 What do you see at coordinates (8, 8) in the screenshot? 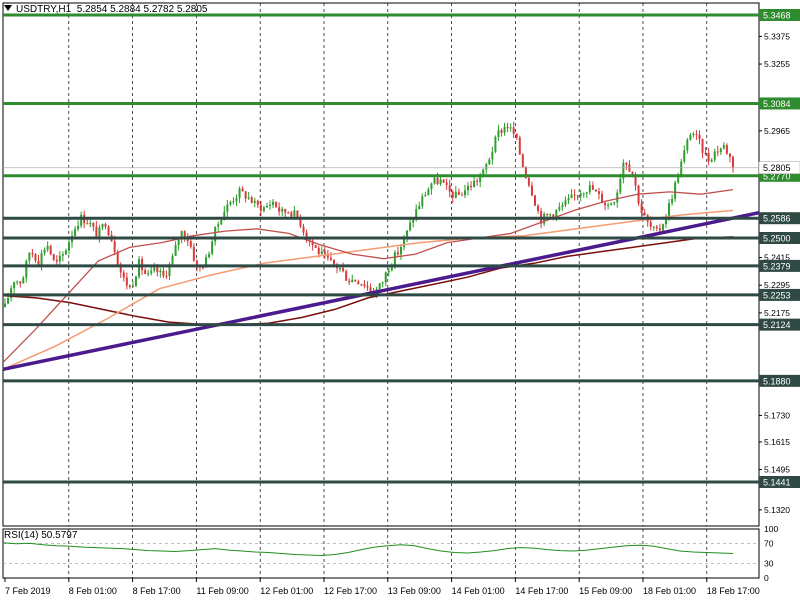
I see `symbol-dropdown-icon` at bounding box center [8, 8].